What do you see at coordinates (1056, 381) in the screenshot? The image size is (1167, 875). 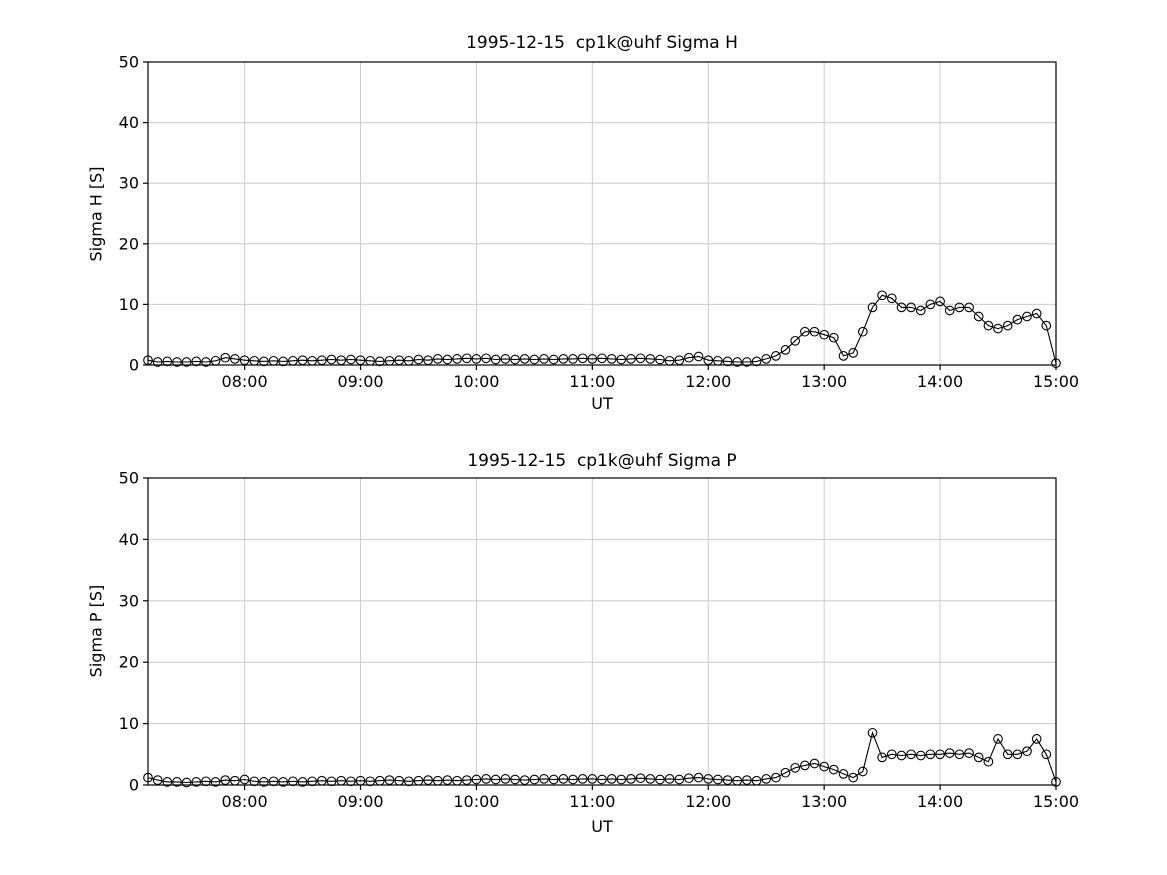 I see `x-tick-label: 15:00` at bounding box center [1056, 381].